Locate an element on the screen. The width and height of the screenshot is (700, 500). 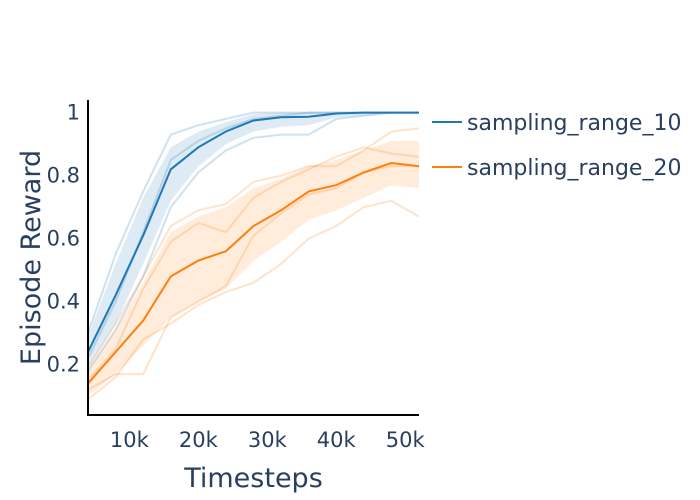
y-tick-label: 1 is located at coordinates (73, 113).